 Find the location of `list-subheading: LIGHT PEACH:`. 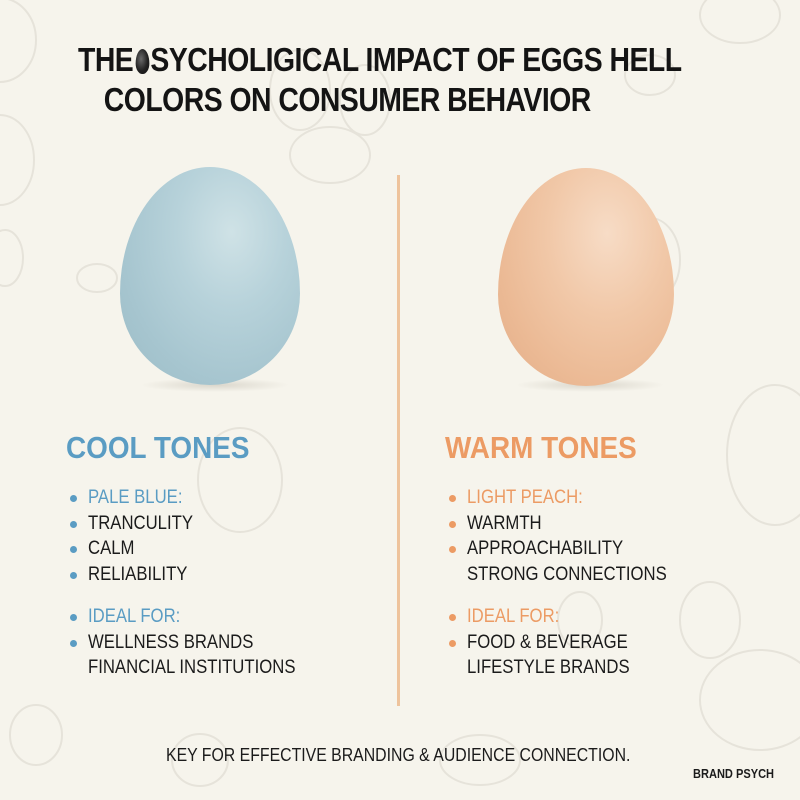

list-subheading: LIGHT PEACH: is located at coordinates (525, 497).